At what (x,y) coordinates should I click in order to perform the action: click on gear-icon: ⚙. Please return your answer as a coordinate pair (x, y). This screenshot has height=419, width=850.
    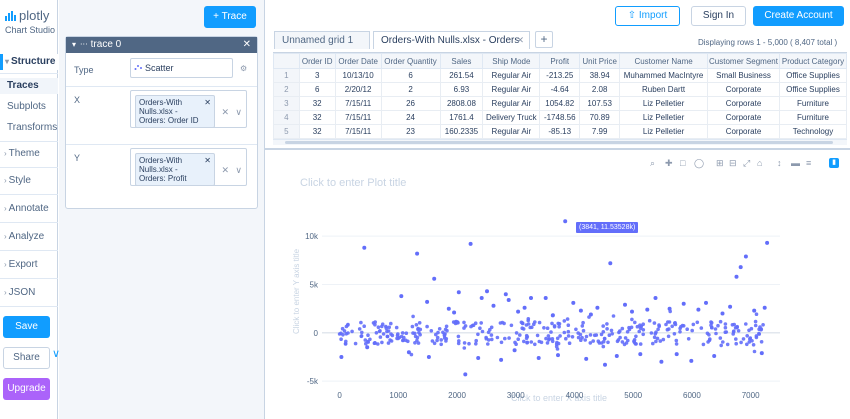
    Looking at the image, I should click on (244, 68).